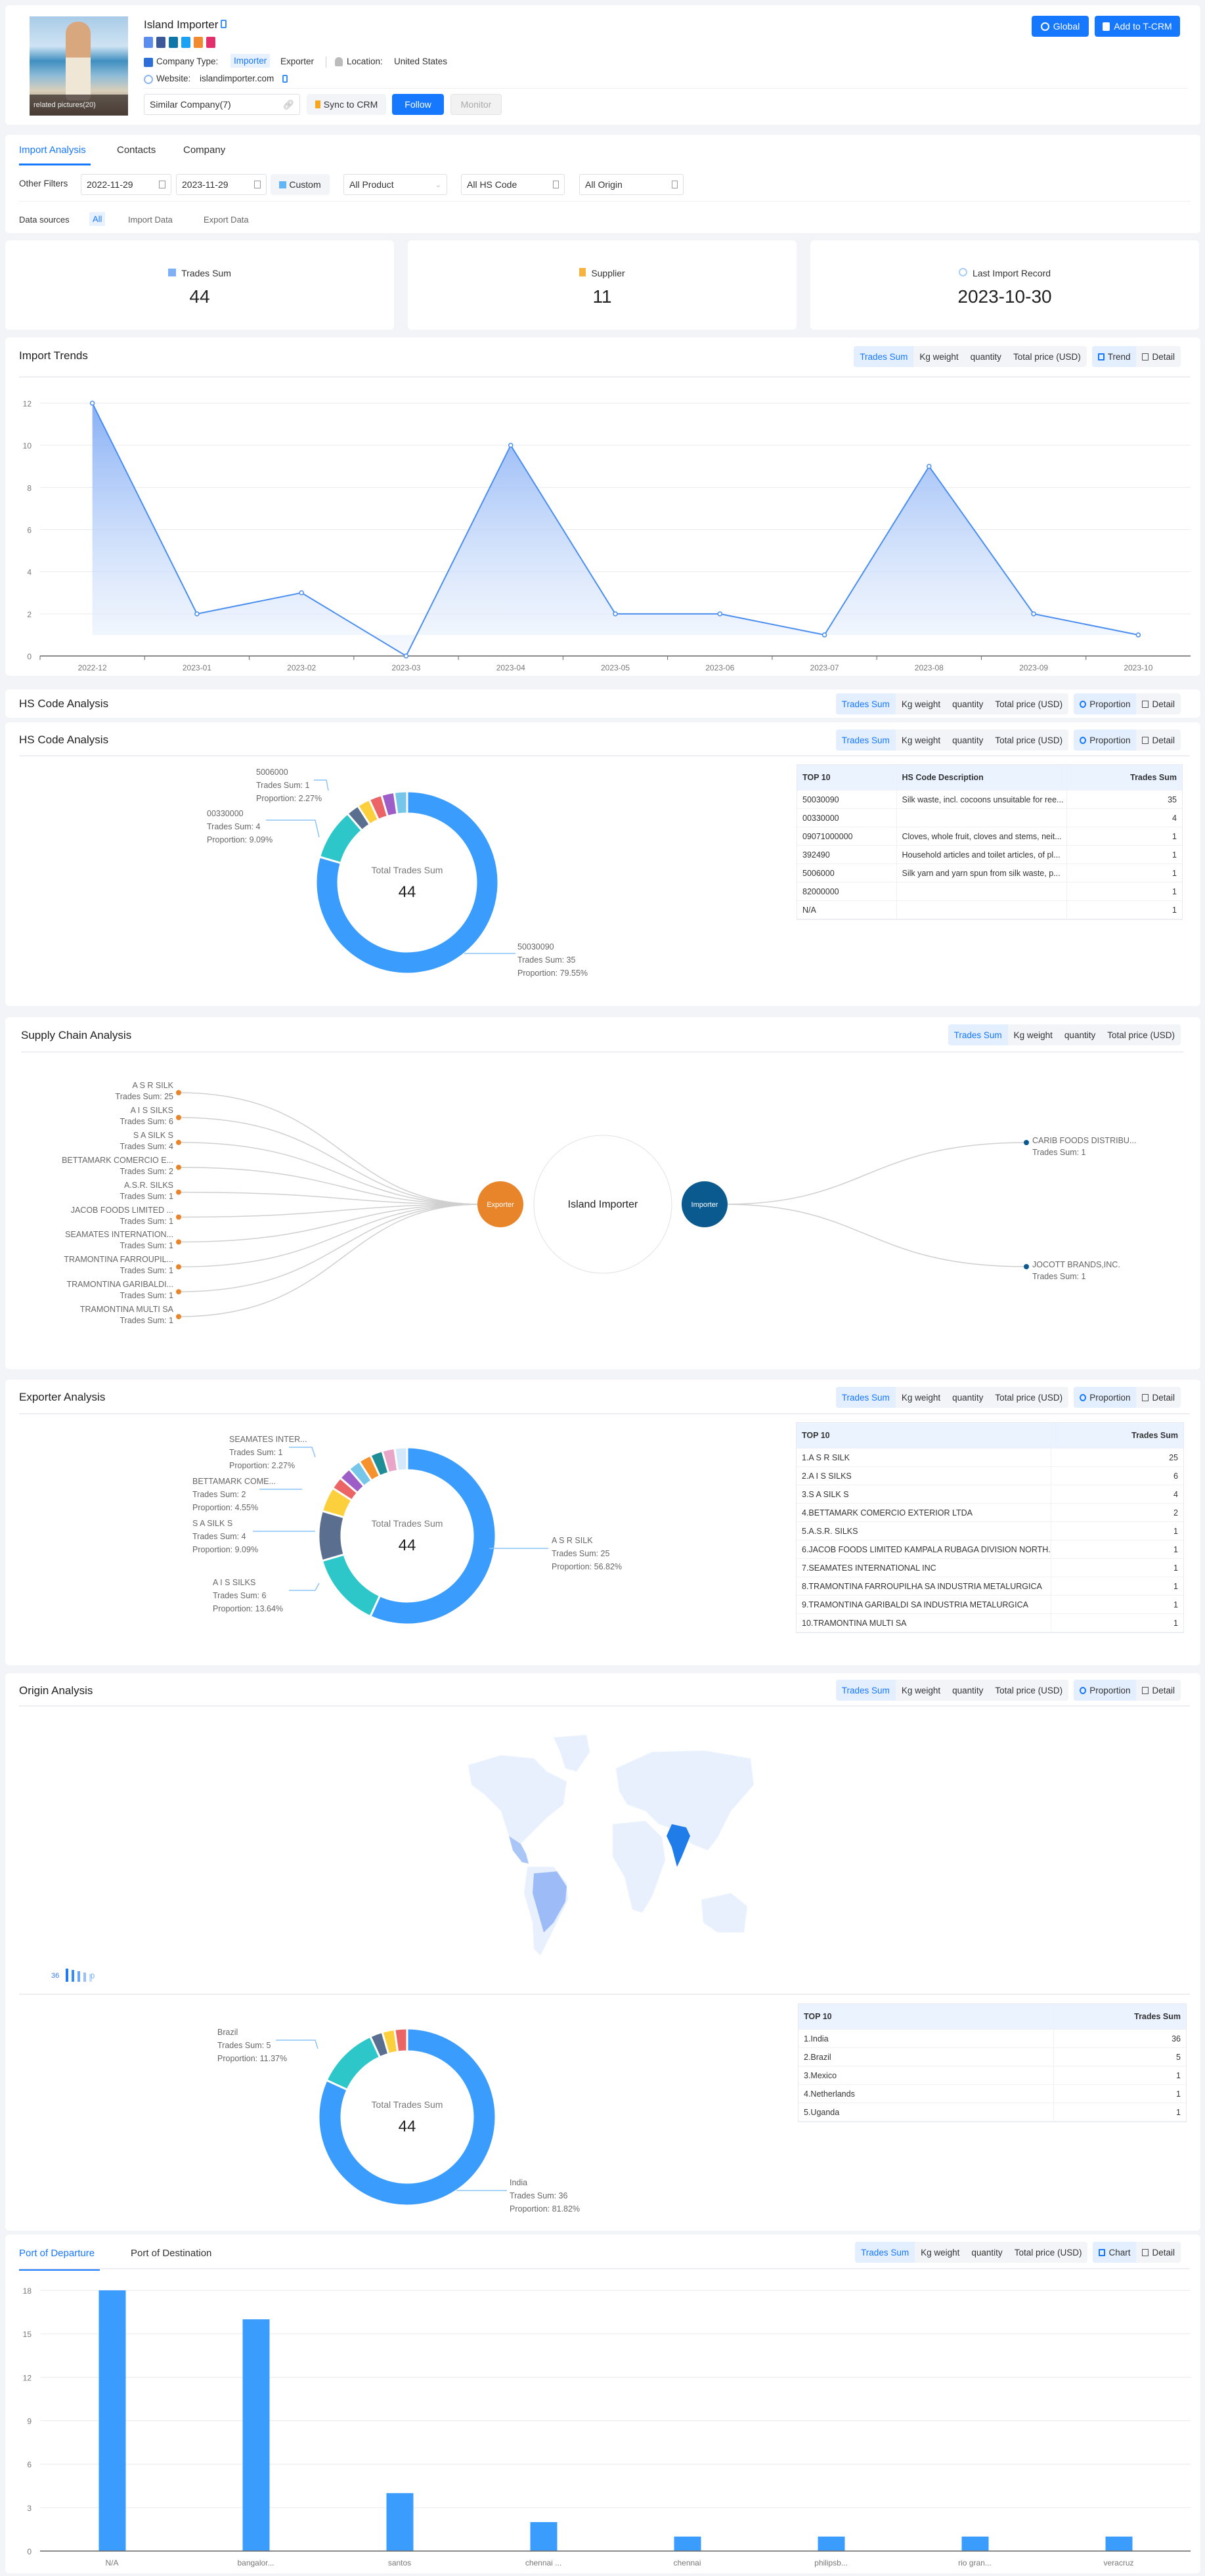 The image size is (1205, 2576). Describe the element at coordinates (126, 184) in the screenshot. I see `start-date-input: 2022-11-29` at that location.